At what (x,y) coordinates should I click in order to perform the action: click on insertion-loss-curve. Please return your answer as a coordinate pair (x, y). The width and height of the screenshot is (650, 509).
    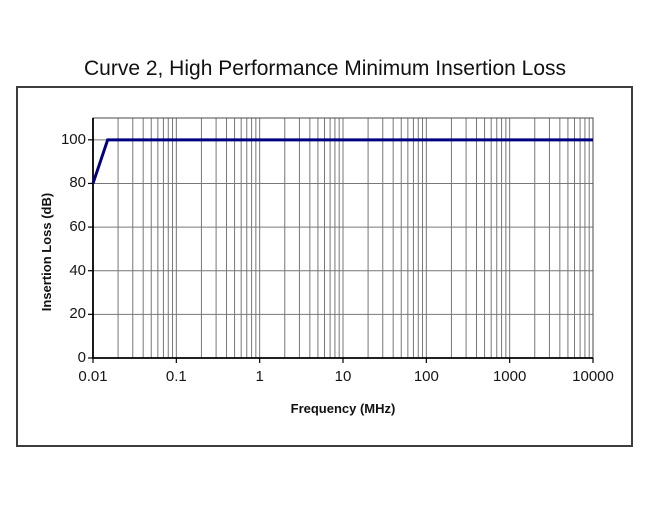
    Looking at the image, I should click on (342, 161).